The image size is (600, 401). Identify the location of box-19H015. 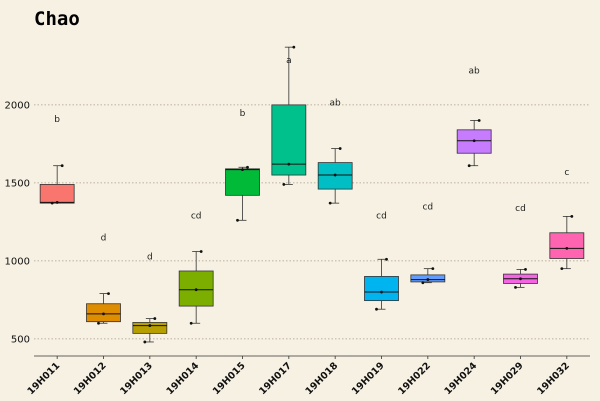
(242, 182).